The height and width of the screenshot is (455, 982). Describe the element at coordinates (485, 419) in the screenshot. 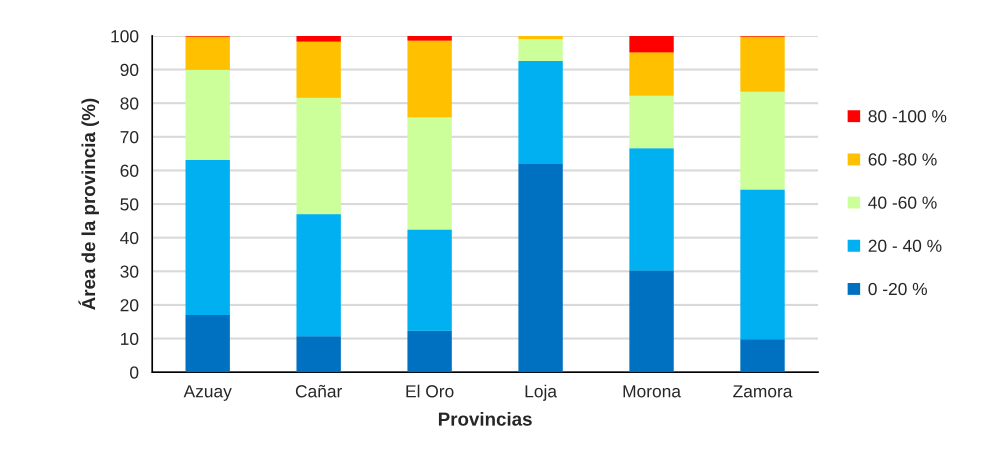

I see `x-axis-title: Provincias` at that location.